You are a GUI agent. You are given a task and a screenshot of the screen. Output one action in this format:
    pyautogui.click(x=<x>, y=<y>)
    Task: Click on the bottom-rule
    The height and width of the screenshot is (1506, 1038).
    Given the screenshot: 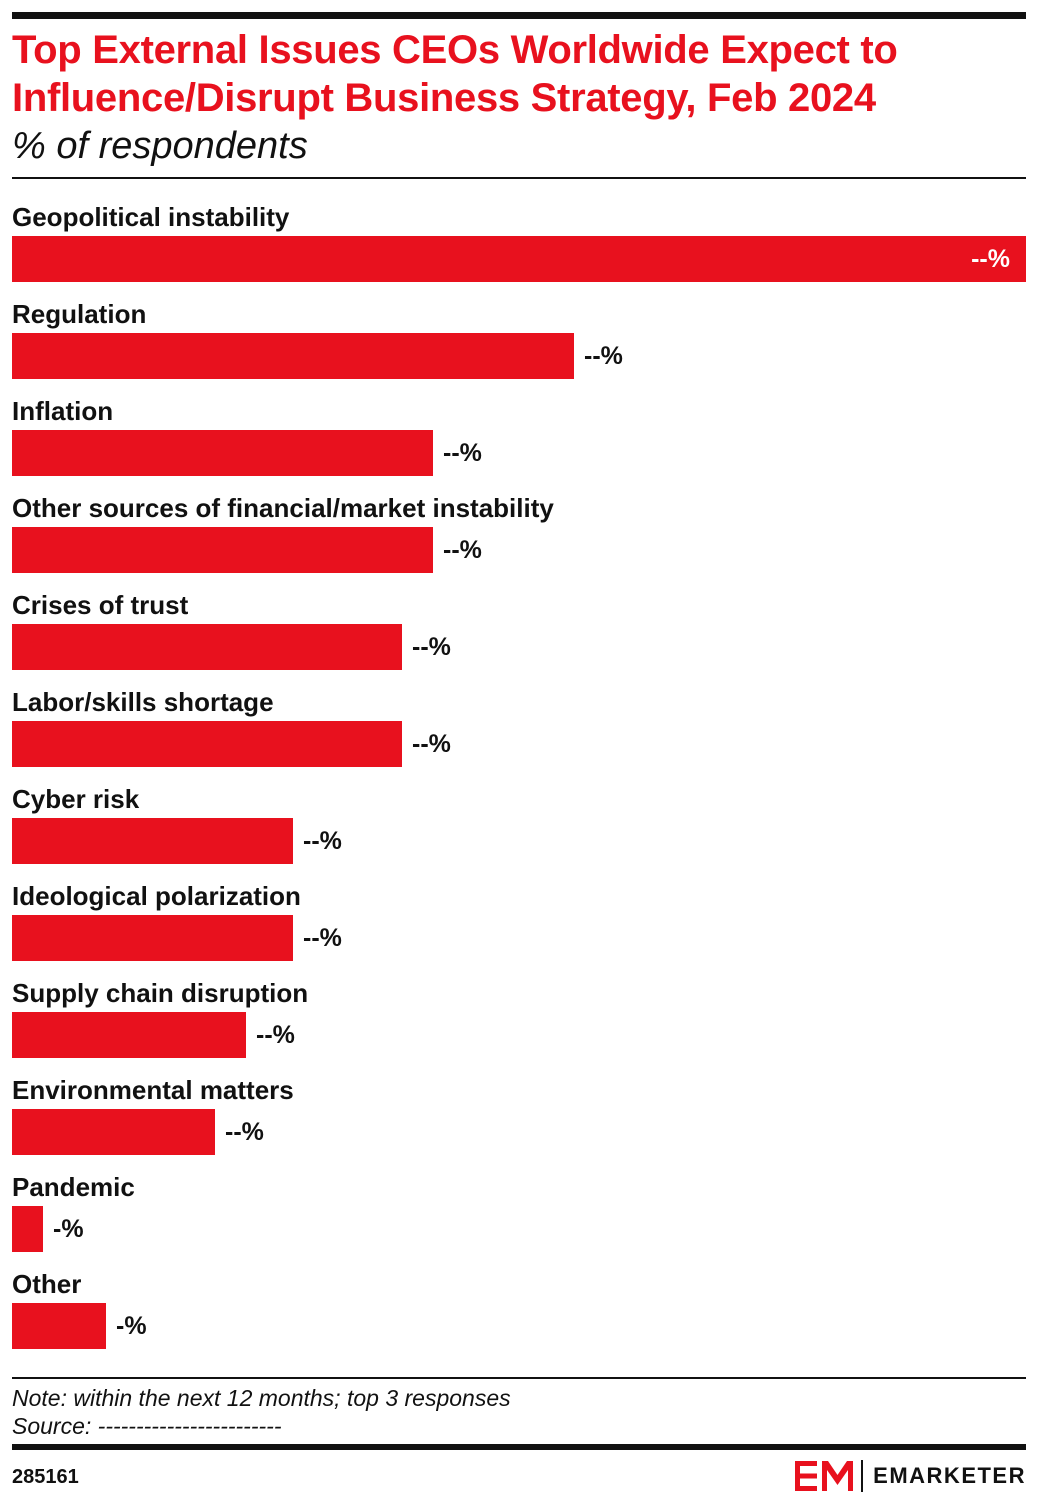 What is the action you would take?
    pyautogui.click(x=519, y=1447)
    